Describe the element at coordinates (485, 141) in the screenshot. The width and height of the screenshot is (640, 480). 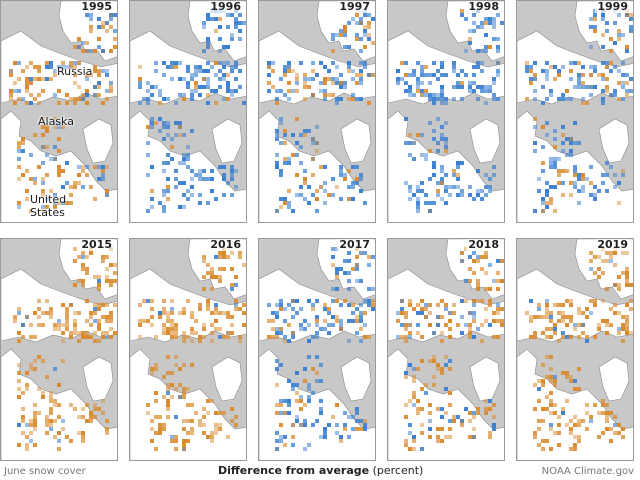
I see `landmass-greenland` at that location.